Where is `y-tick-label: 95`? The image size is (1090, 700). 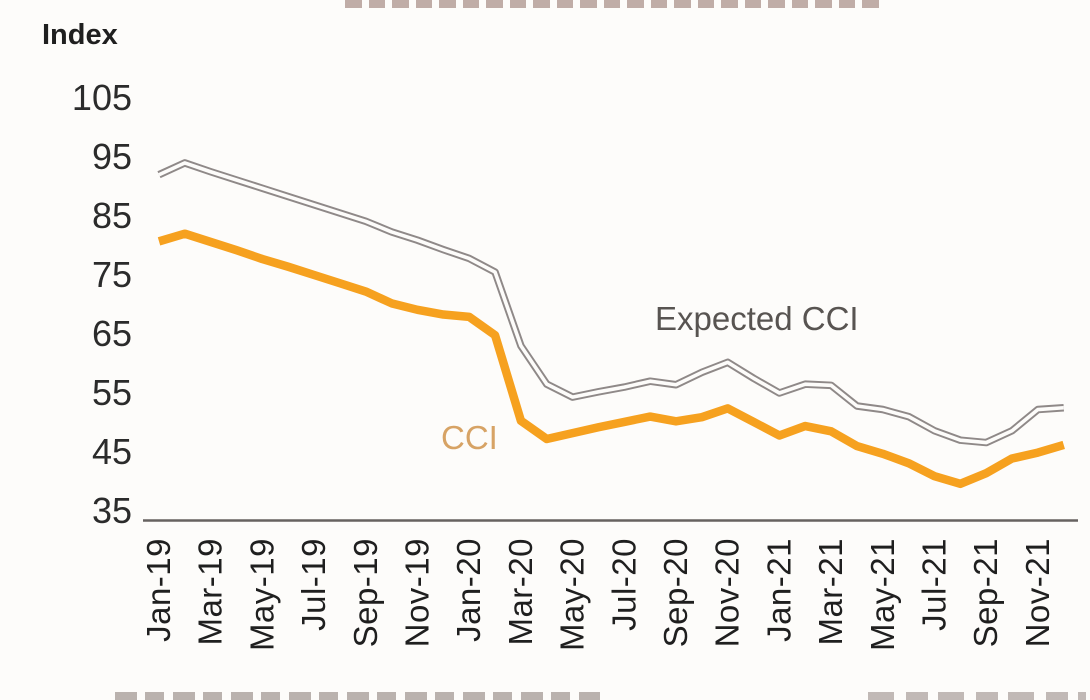 y-tick-label: 95 is located at coordinates (112, 156).